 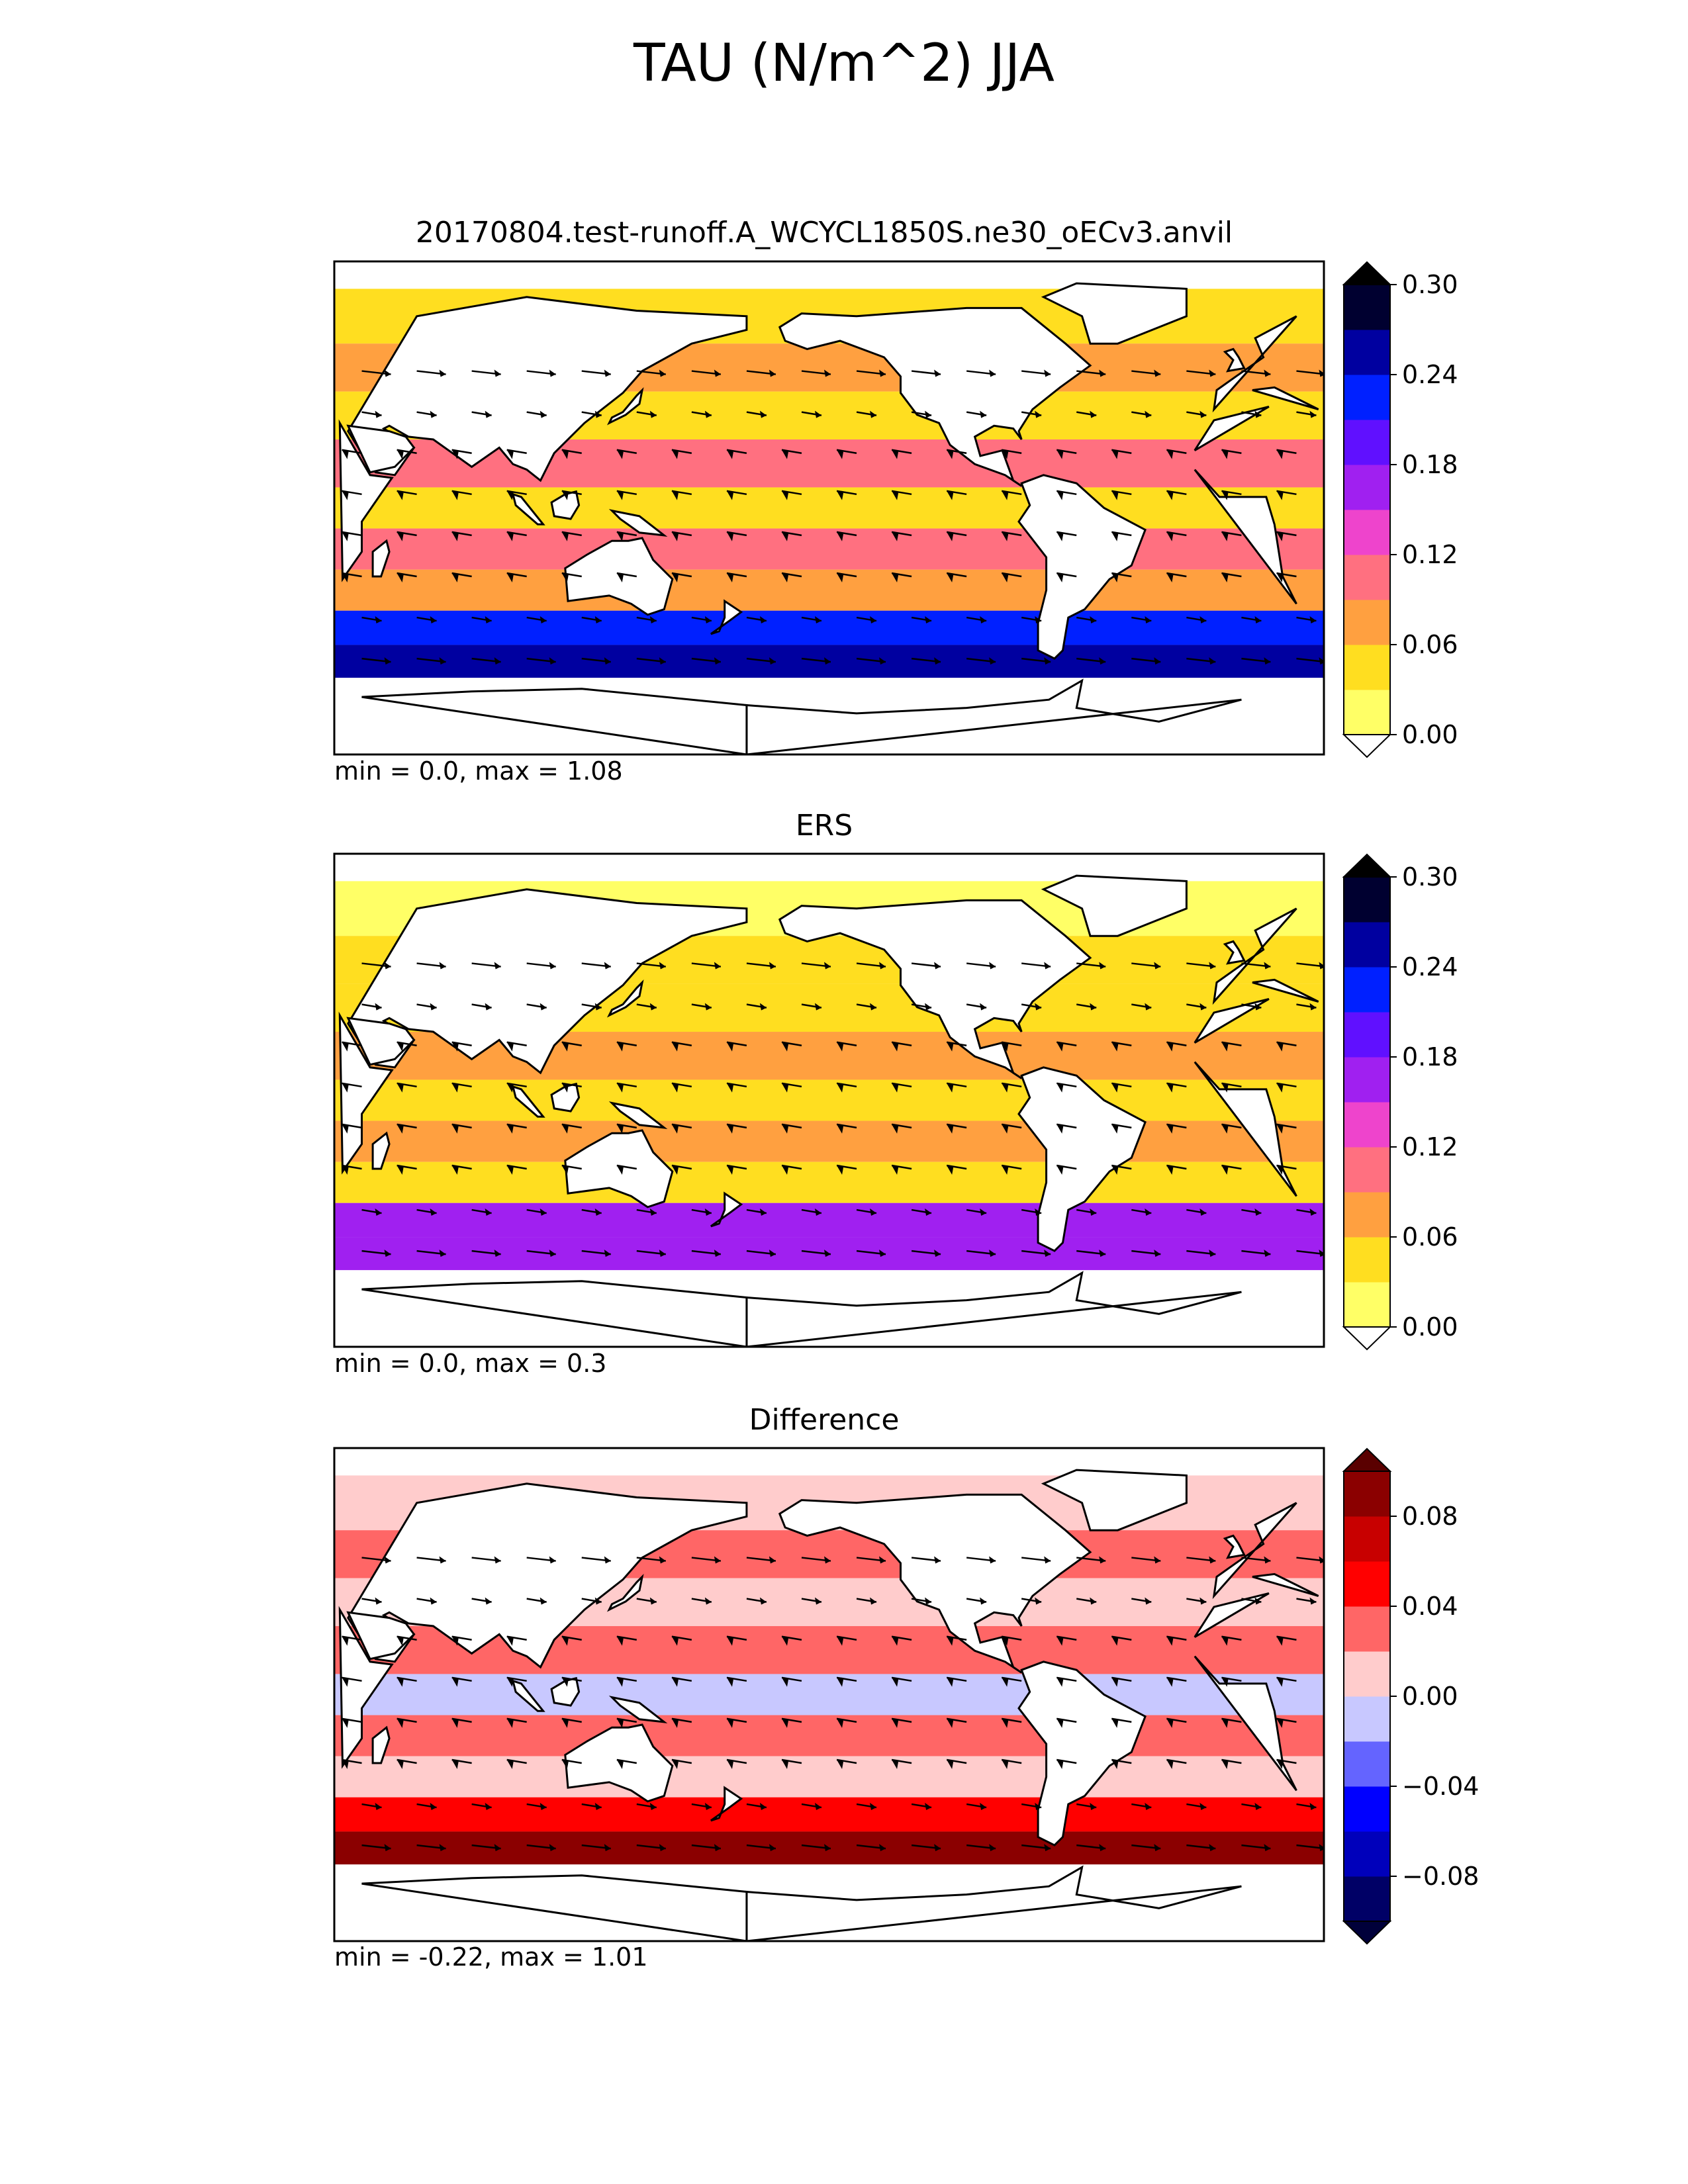 What do you see at coordinates (1430, 1327) in the screenshot?
I see `colorbar-tick-label: 0.00` at bounding box center [1430, 1327].